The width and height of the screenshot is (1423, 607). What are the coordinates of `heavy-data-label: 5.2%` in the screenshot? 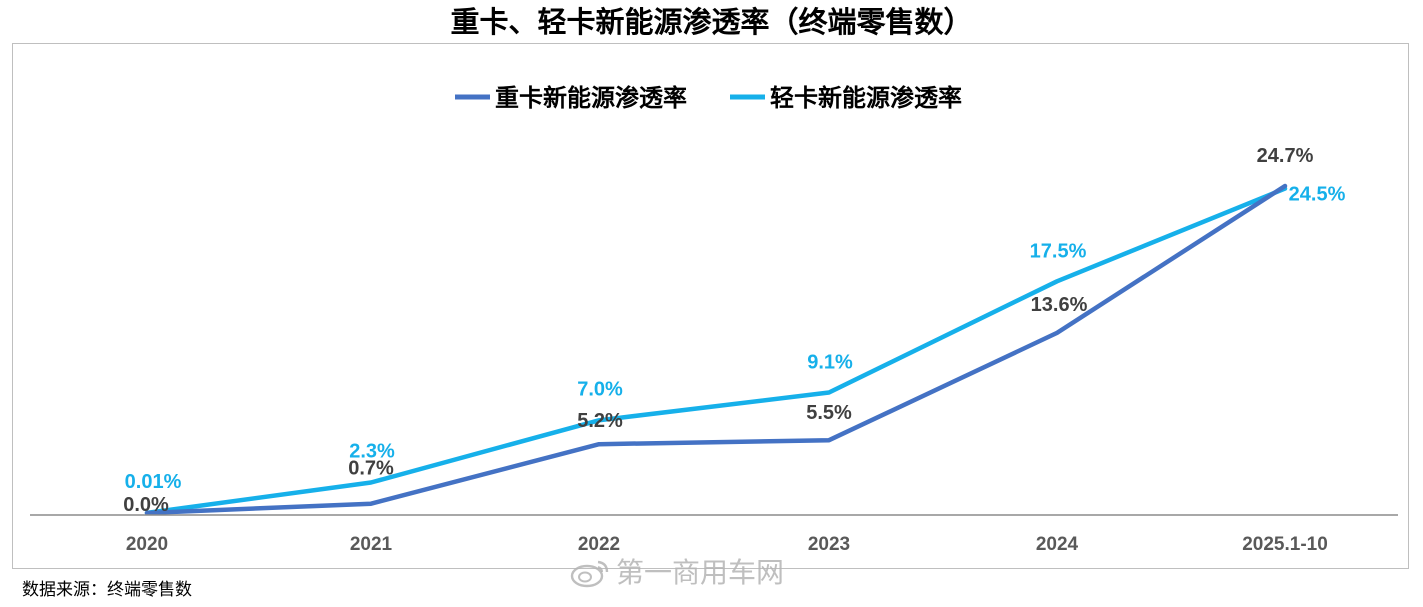 It's located at (600, 421).